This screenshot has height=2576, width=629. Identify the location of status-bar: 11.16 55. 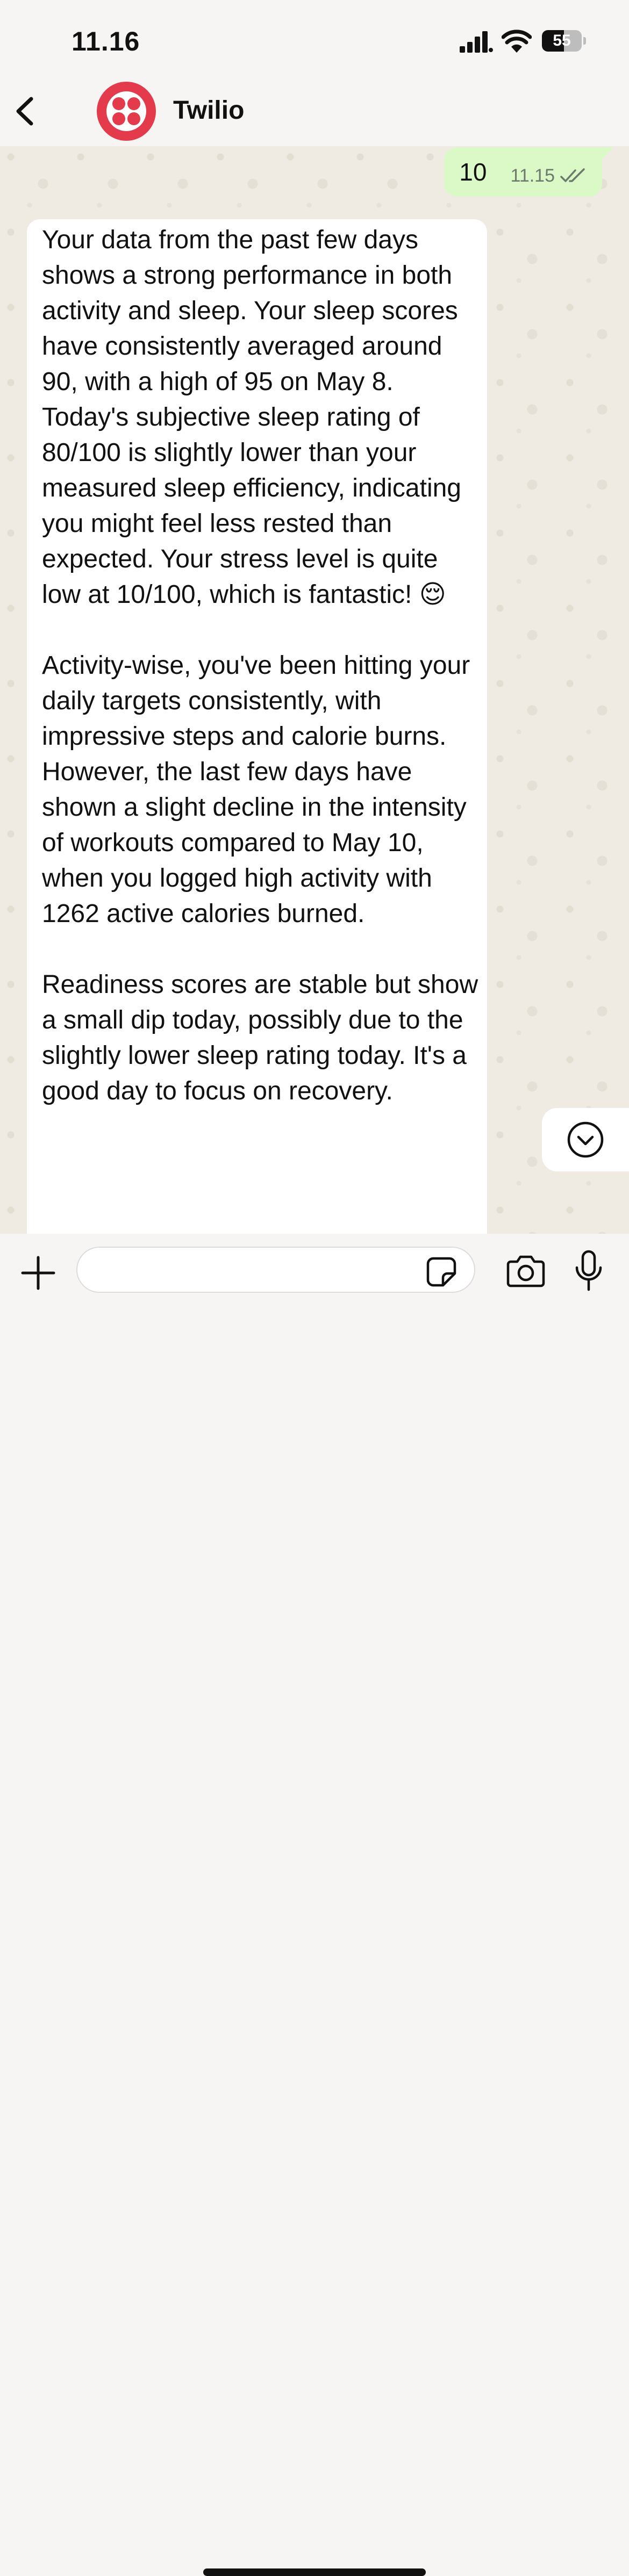
(314, 40).